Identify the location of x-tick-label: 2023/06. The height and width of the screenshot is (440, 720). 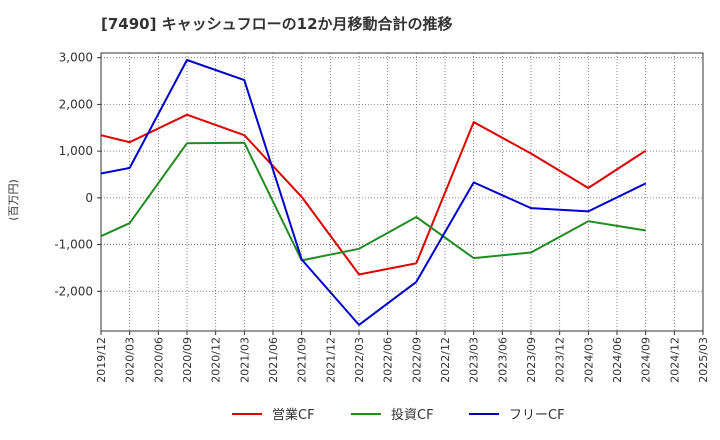
(502, 360).